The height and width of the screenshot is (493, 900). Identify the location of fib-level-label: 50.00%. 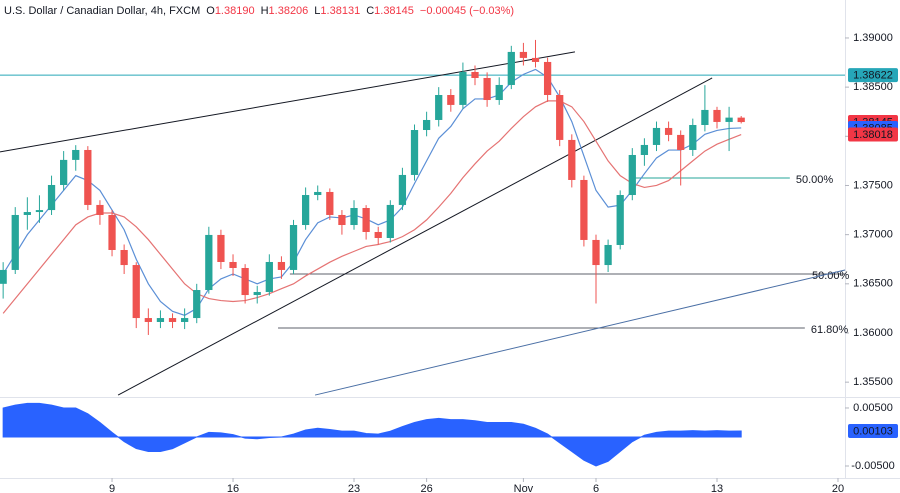
(815, 180).